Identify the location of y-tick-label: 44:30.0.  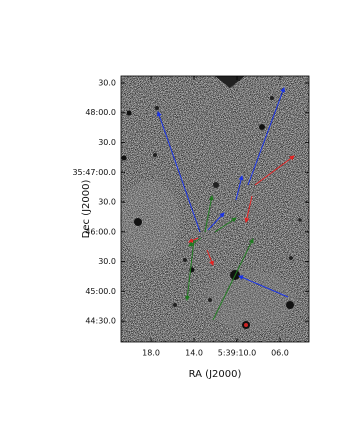
(100, 321).